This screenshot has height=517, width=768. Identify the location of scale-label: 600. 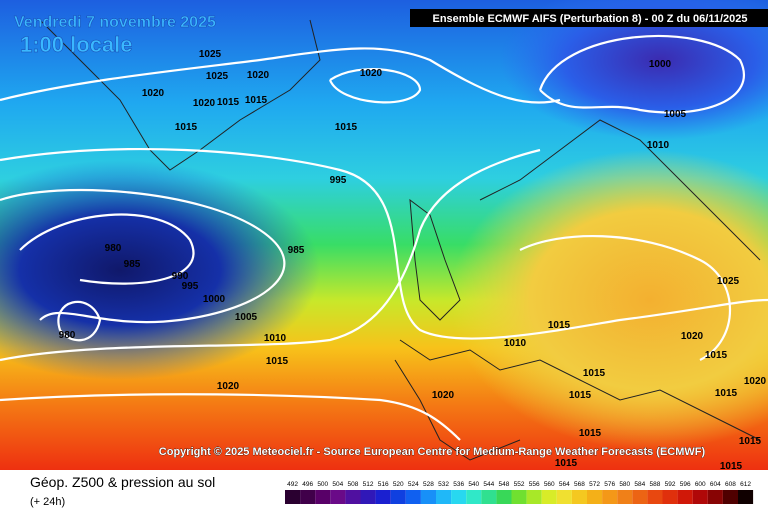
(700, 484).